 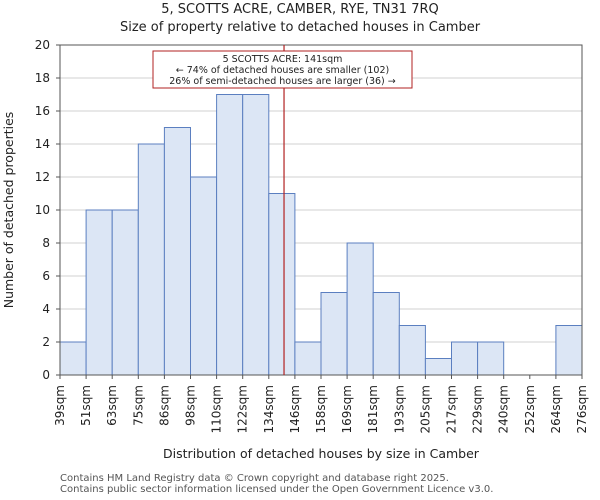 I want to click on x-tick-label: 75sqm, so click(x=138, y=405).